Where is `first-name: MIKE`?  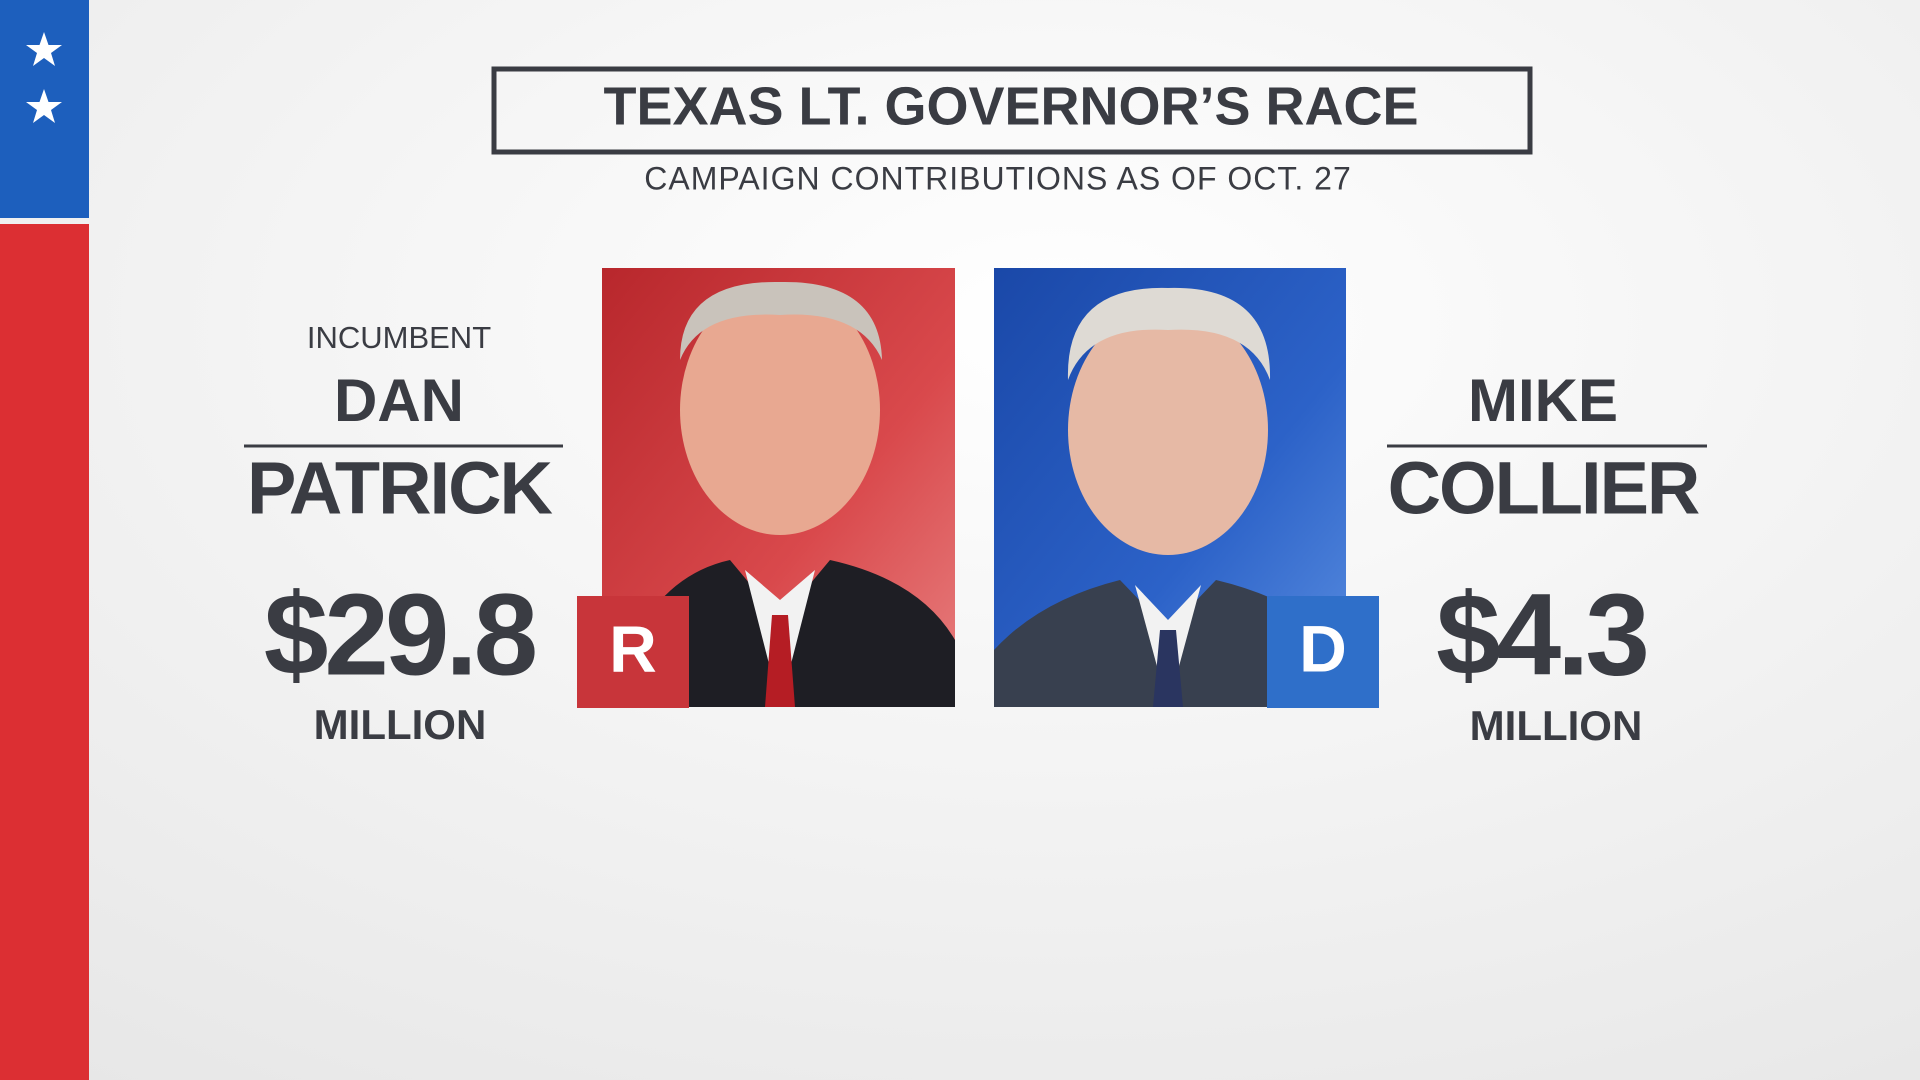 first-name: MIKE is located at coordinates (1543, 400).